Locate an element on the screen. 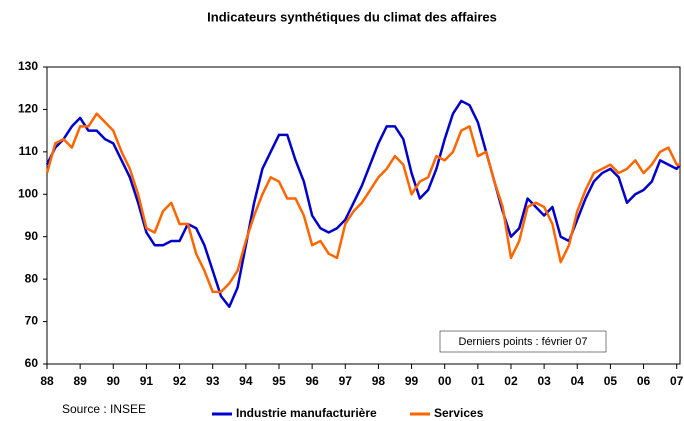  x-tick-label: 94 is located at coordinates (246, 381).